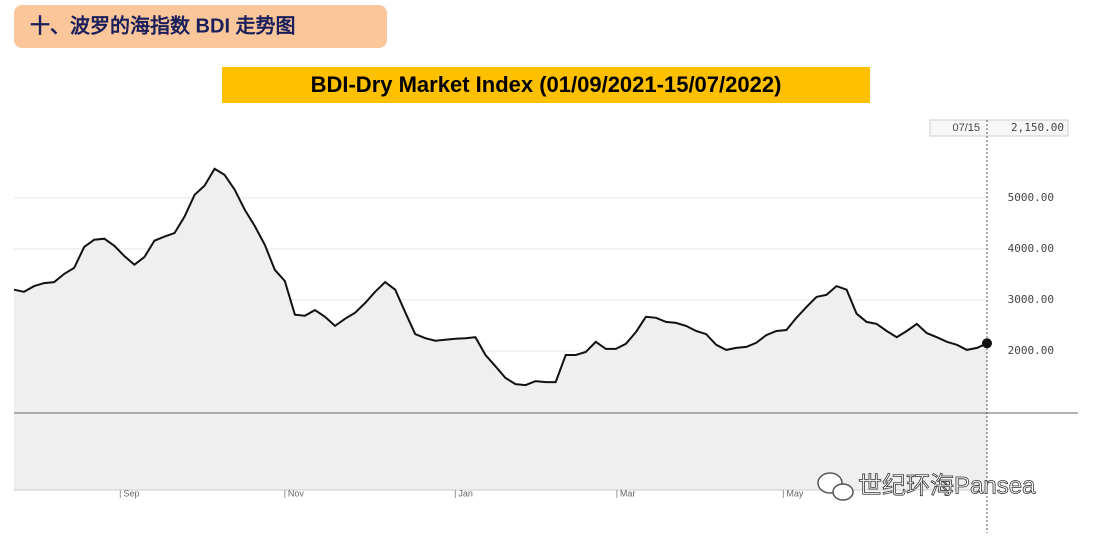 This screenshot has width=1096, height=538. I want to click on crosshair-dot, so click(987, 343).